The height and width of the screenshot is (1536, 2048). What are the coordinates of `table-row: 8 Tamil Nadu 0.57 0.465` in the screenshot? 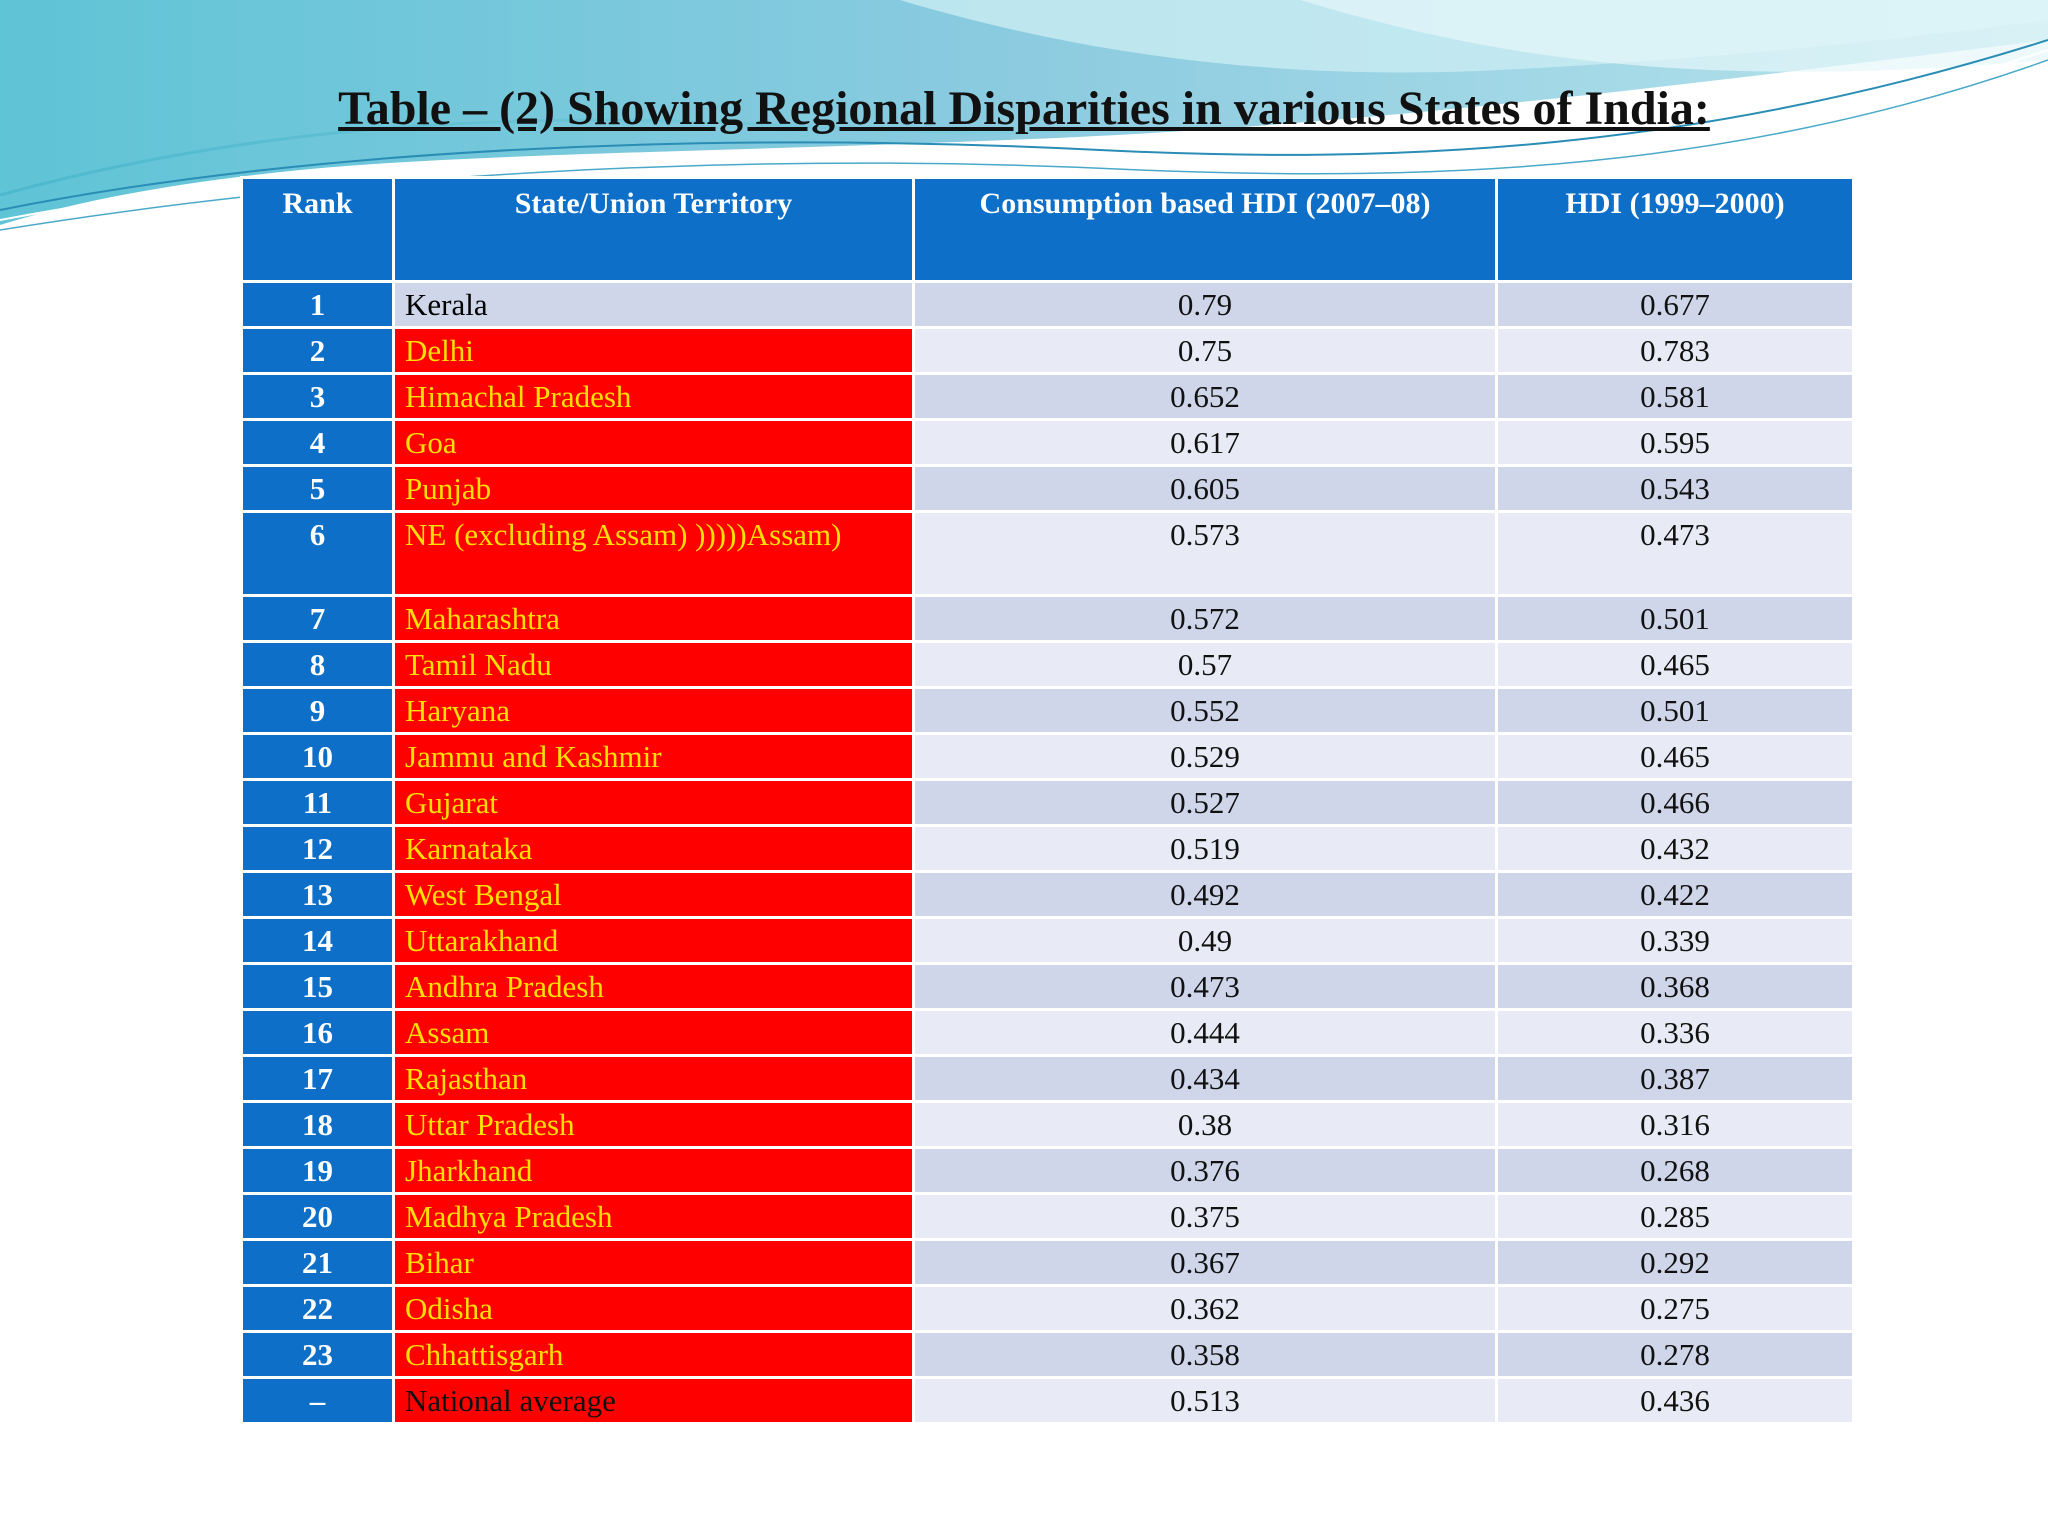 It's located at (1047, 664).